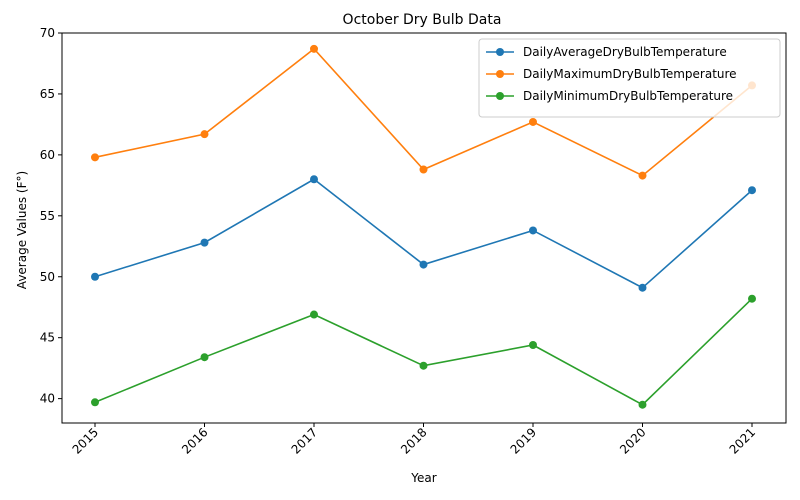 The height and width of the screenshot is (500, 800). What do you see at coordinates (47, 155) in the screenshot?
I see `y-tick-label: 60` at bounding box center [47, 155].